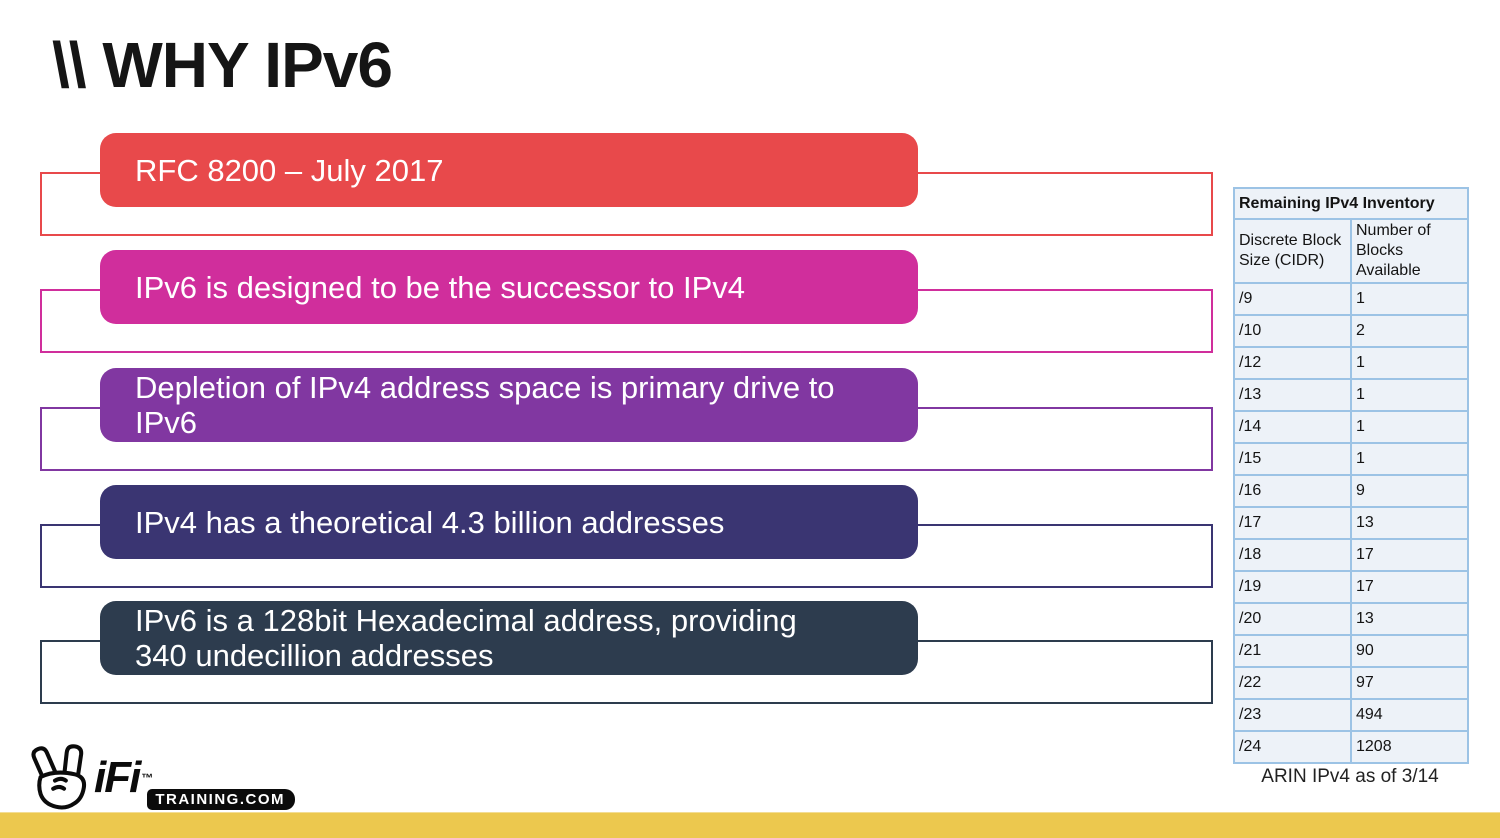 This screenshot has width=1500, height=838. I want to click on cidr-cell: /20, so click(1292, 619).